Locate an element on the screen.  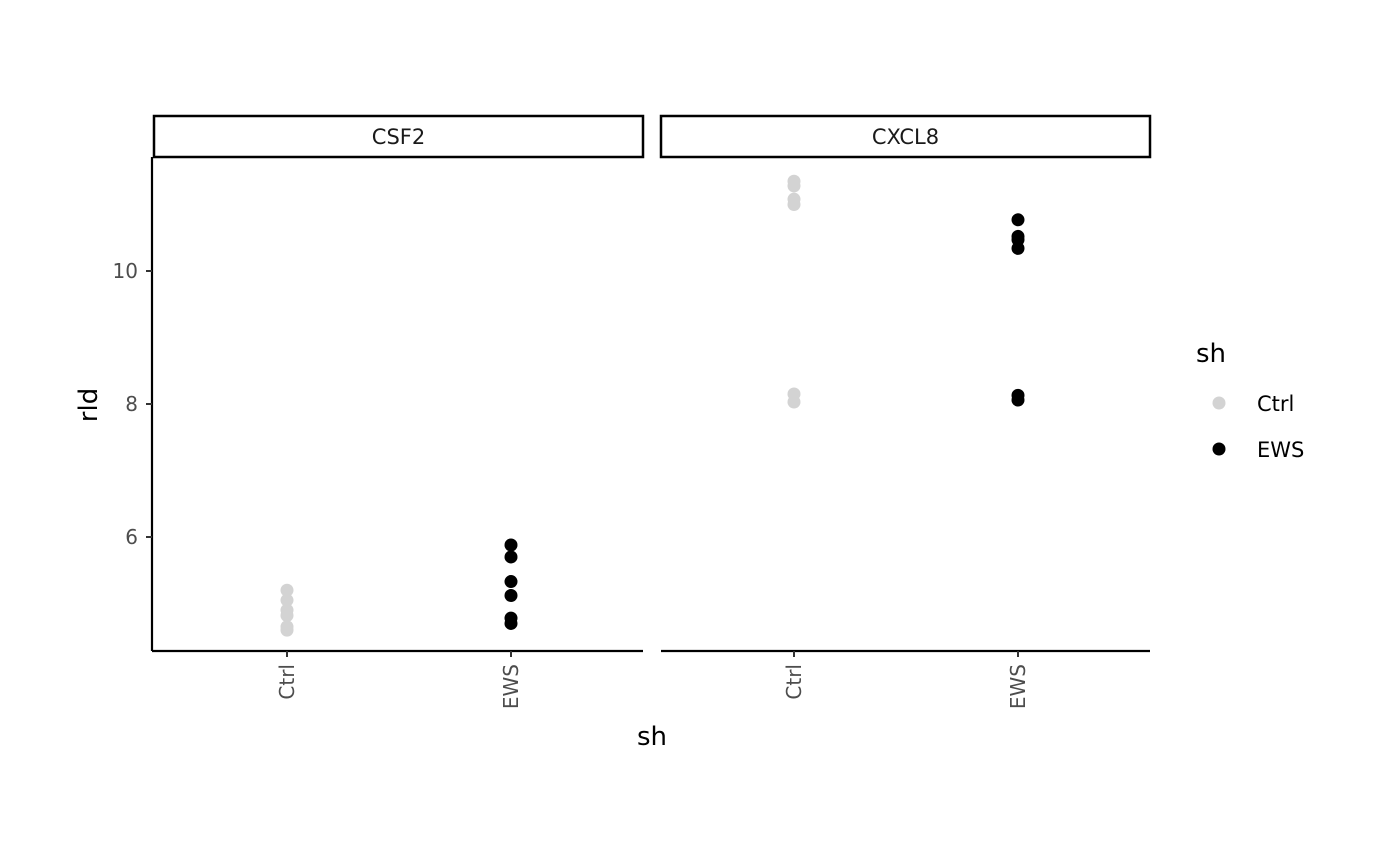
facet-label-cxcl8: CXCL8 is located at coordinates (905, 137).